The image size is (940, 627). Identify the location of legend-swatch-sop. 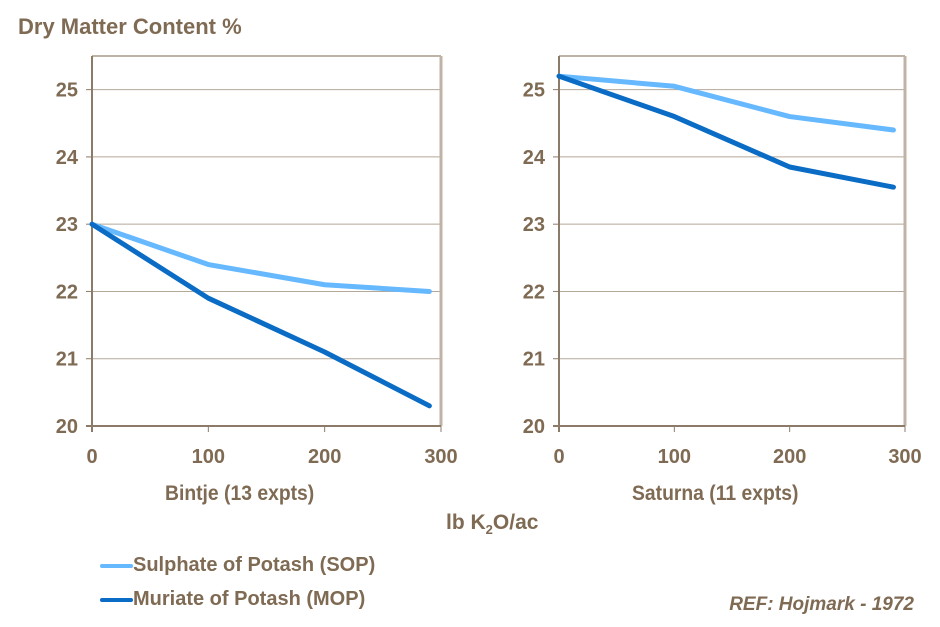
(116, 565).